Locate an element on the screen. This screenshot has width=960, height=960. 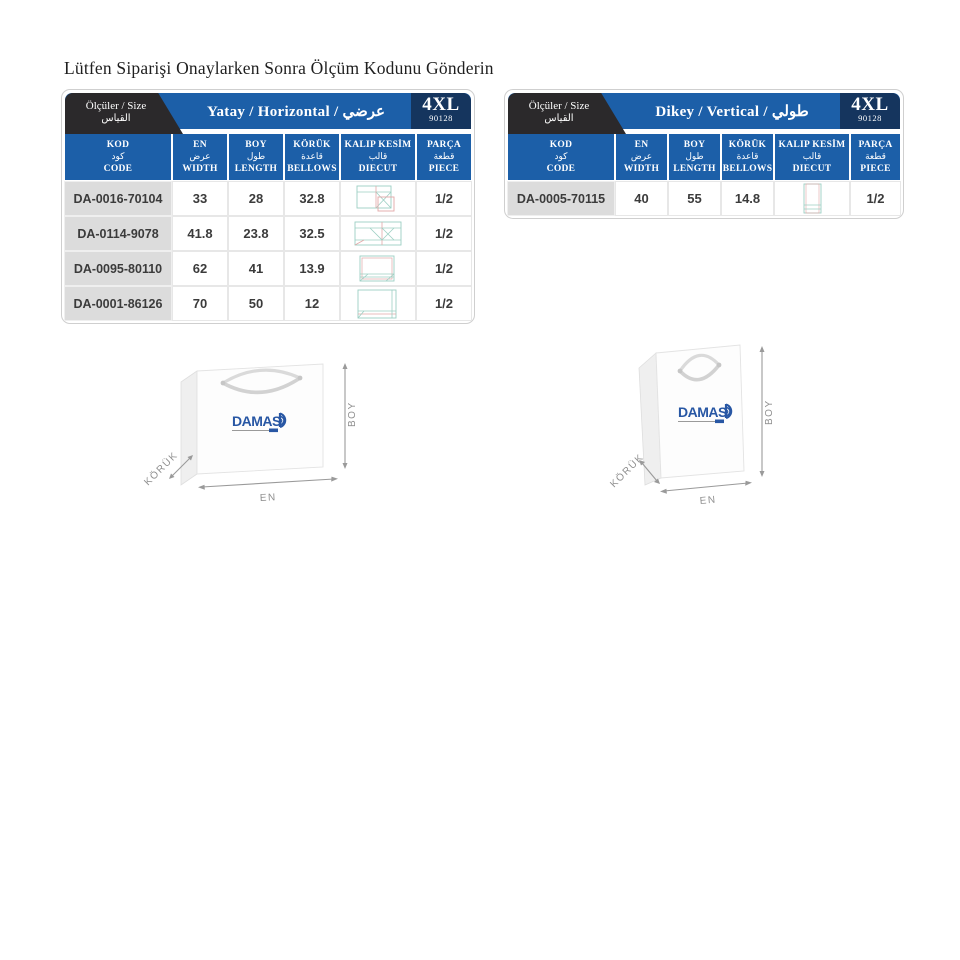
header-ar: قطعة is located at coordinates (875, 156).